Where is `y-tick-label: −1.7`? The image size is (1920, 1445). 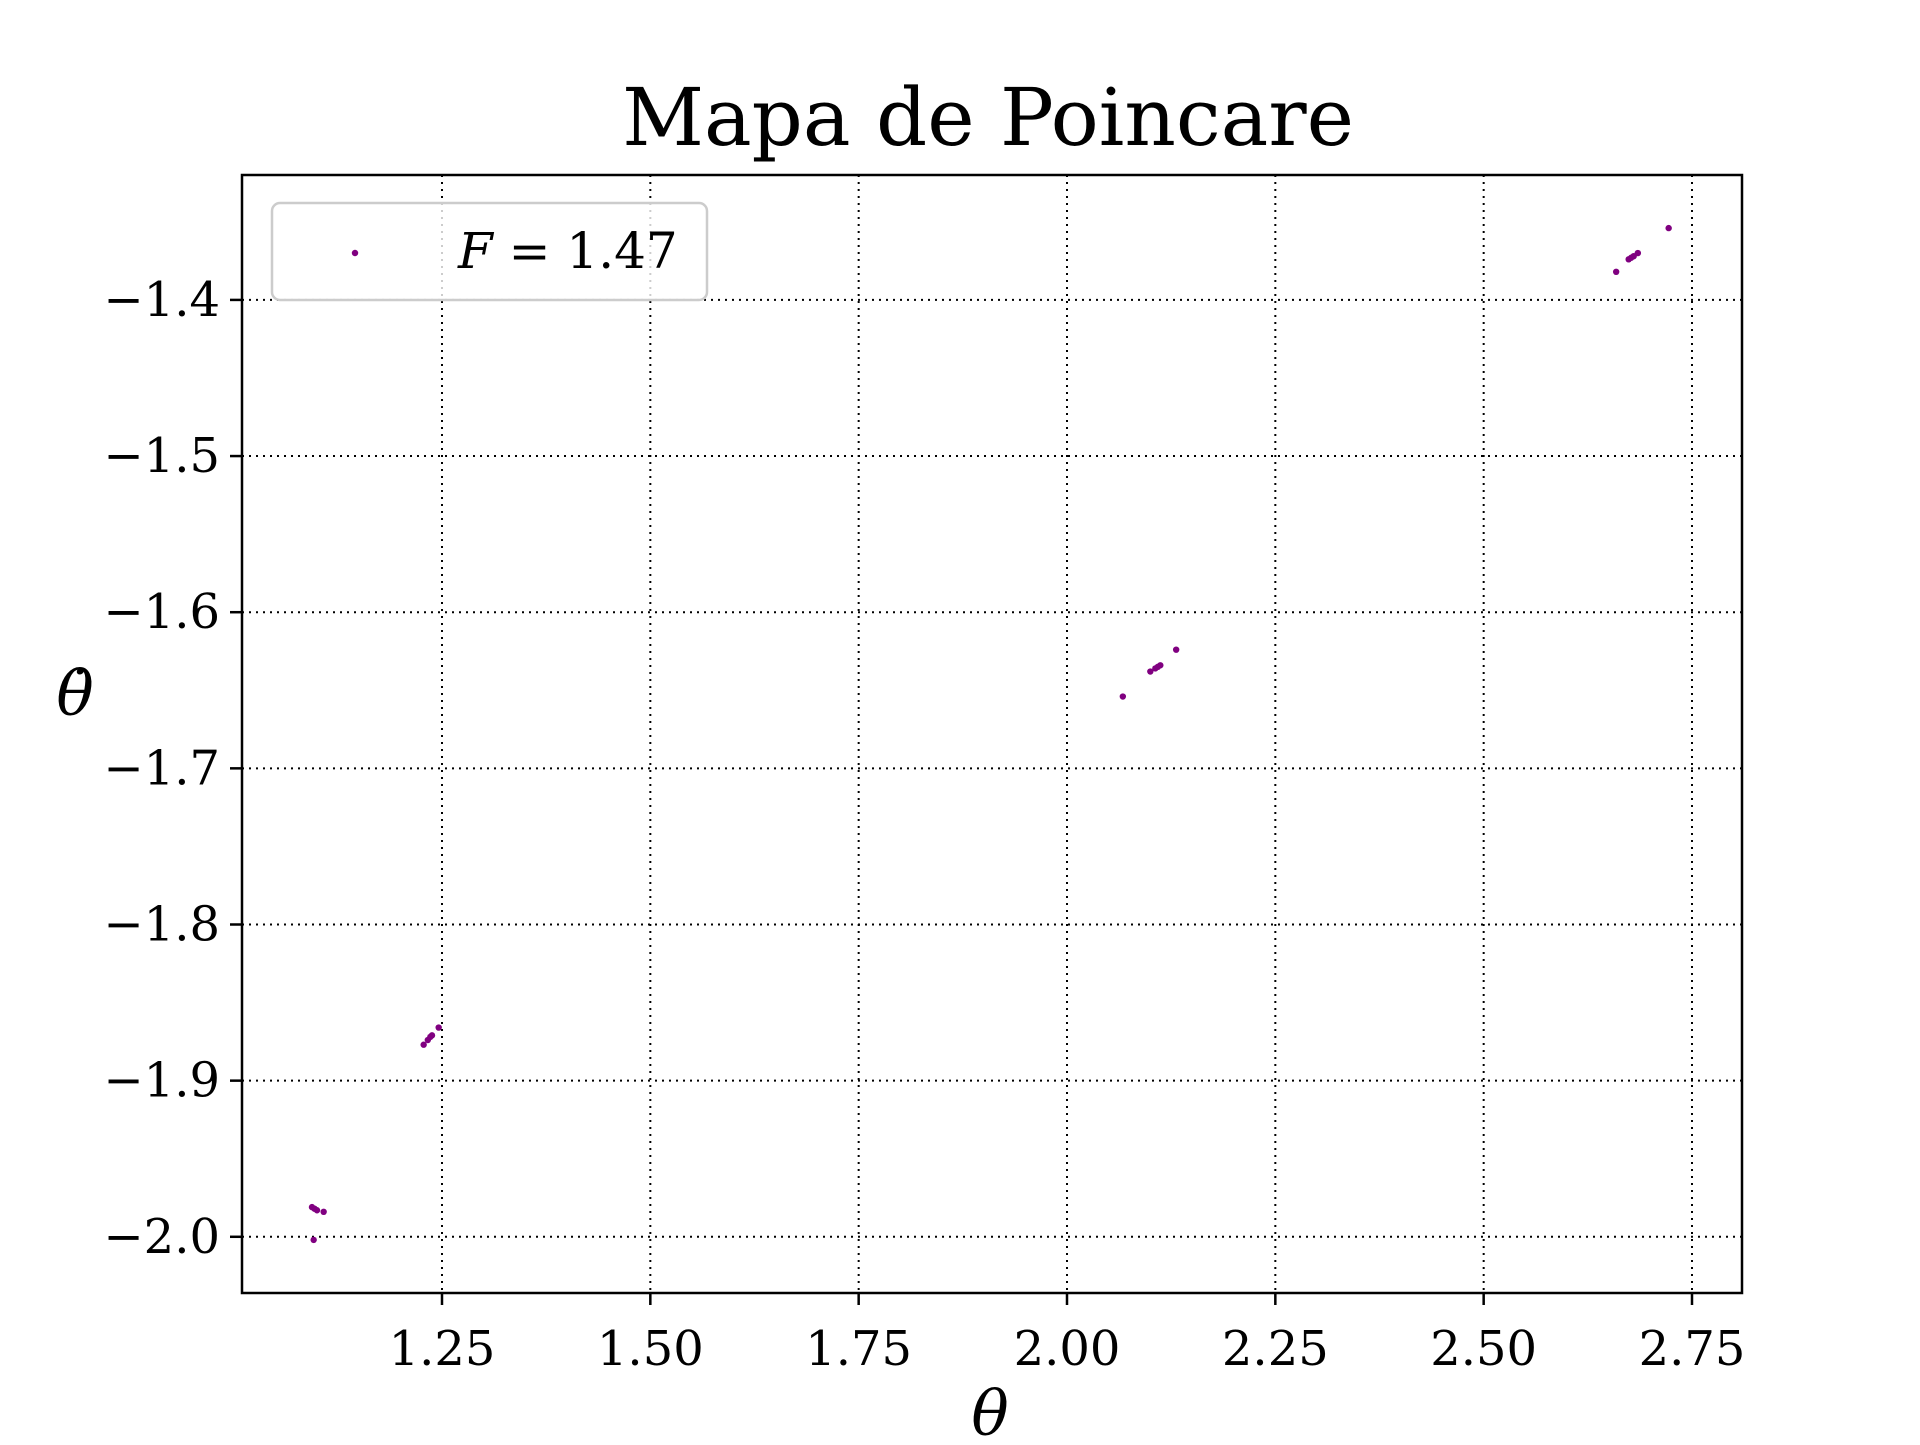
y-tick-label: −1.7 is located at coordinates (161, 768).